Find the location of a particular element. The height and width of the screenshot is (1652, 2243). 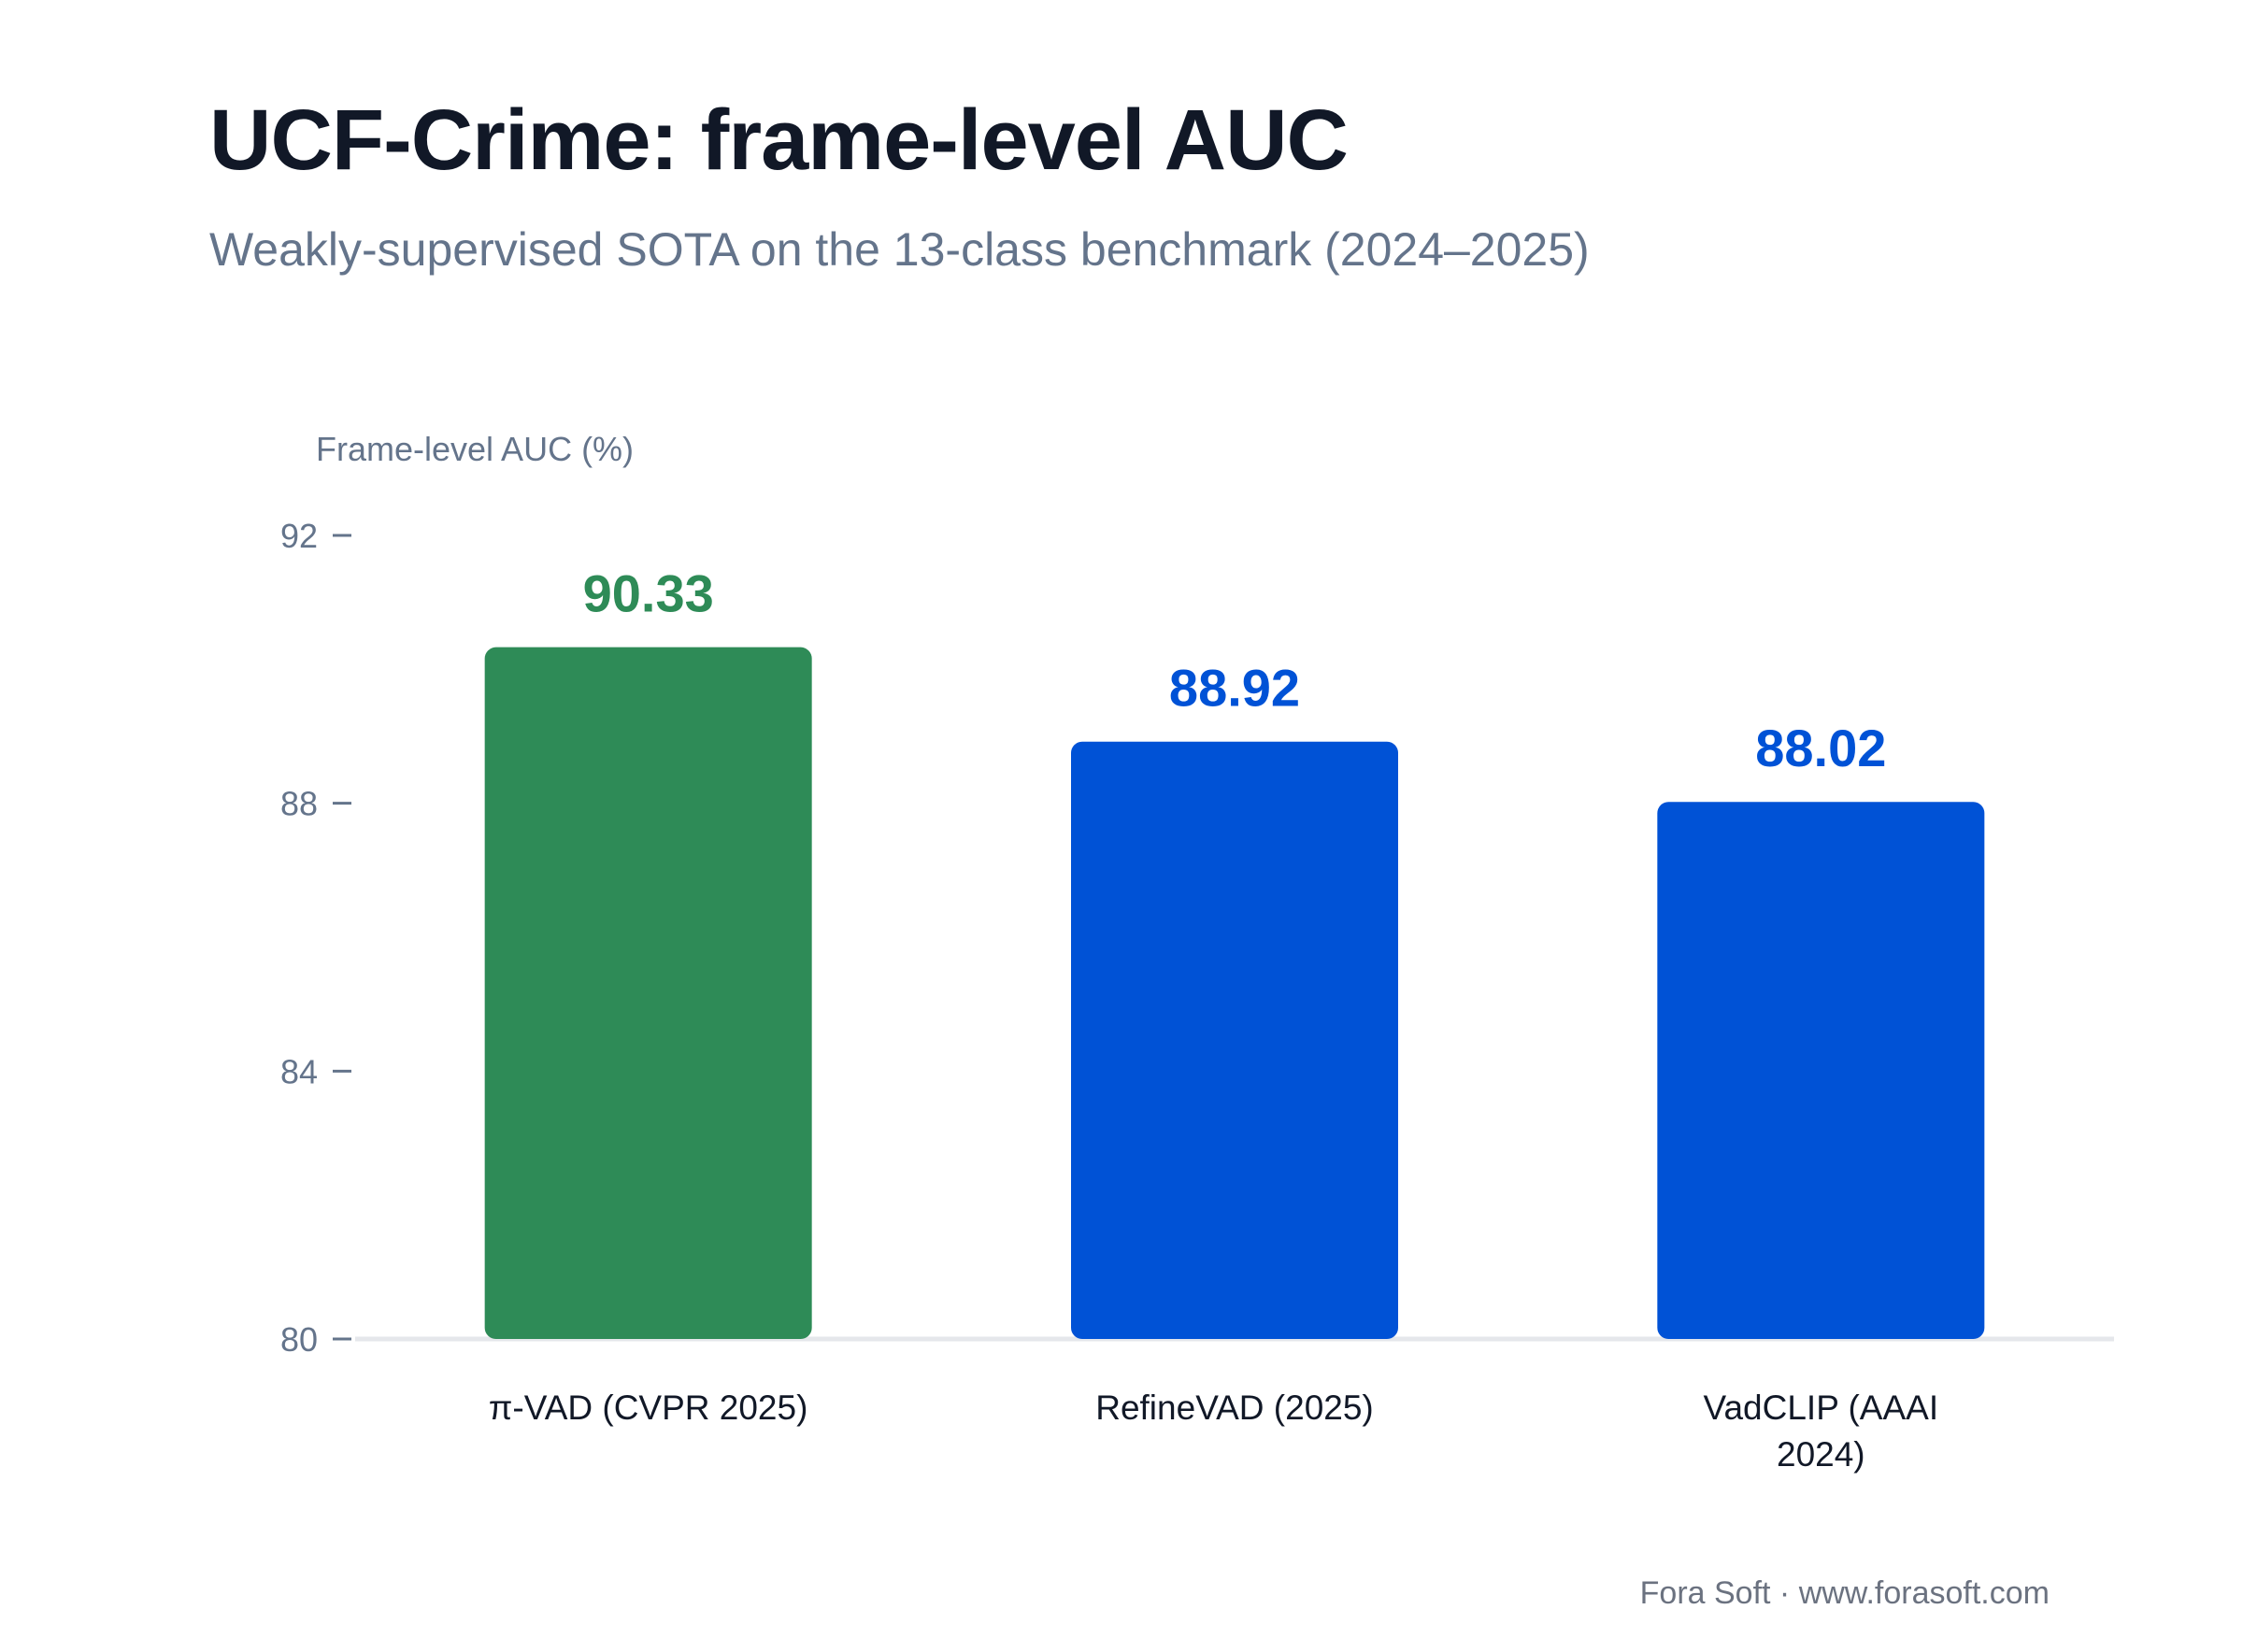

x-tick-label: VadCLIP (AAAI is located at coordinates (1821, 1408).